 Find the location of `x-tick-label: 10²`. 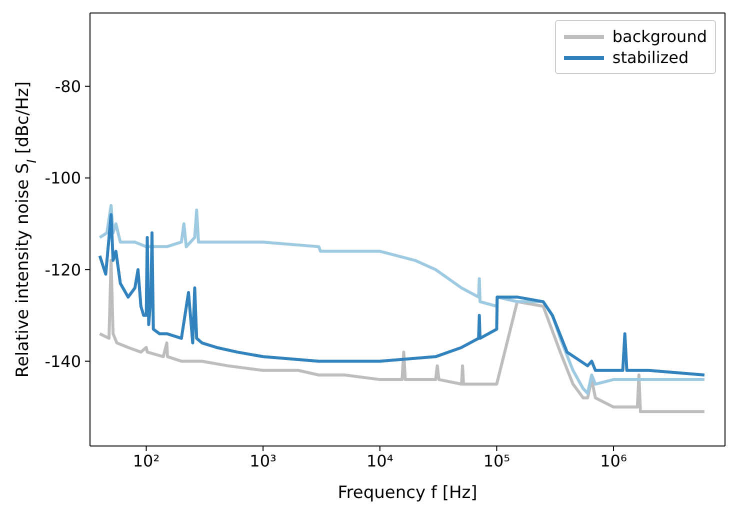

x-tick-label: 10² is located at coordinates (146, 460).